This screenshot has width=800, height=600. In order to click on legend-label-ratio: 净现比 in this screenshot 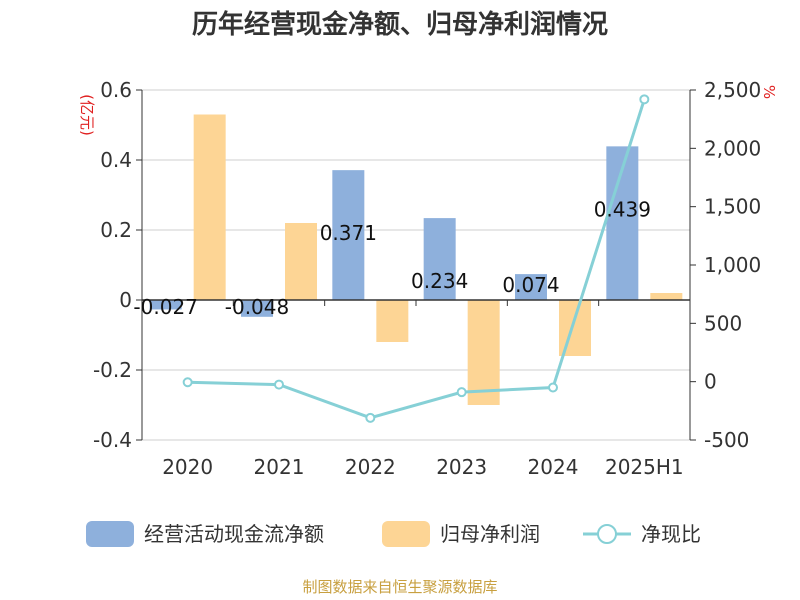, I will do `click(671, 534)`.